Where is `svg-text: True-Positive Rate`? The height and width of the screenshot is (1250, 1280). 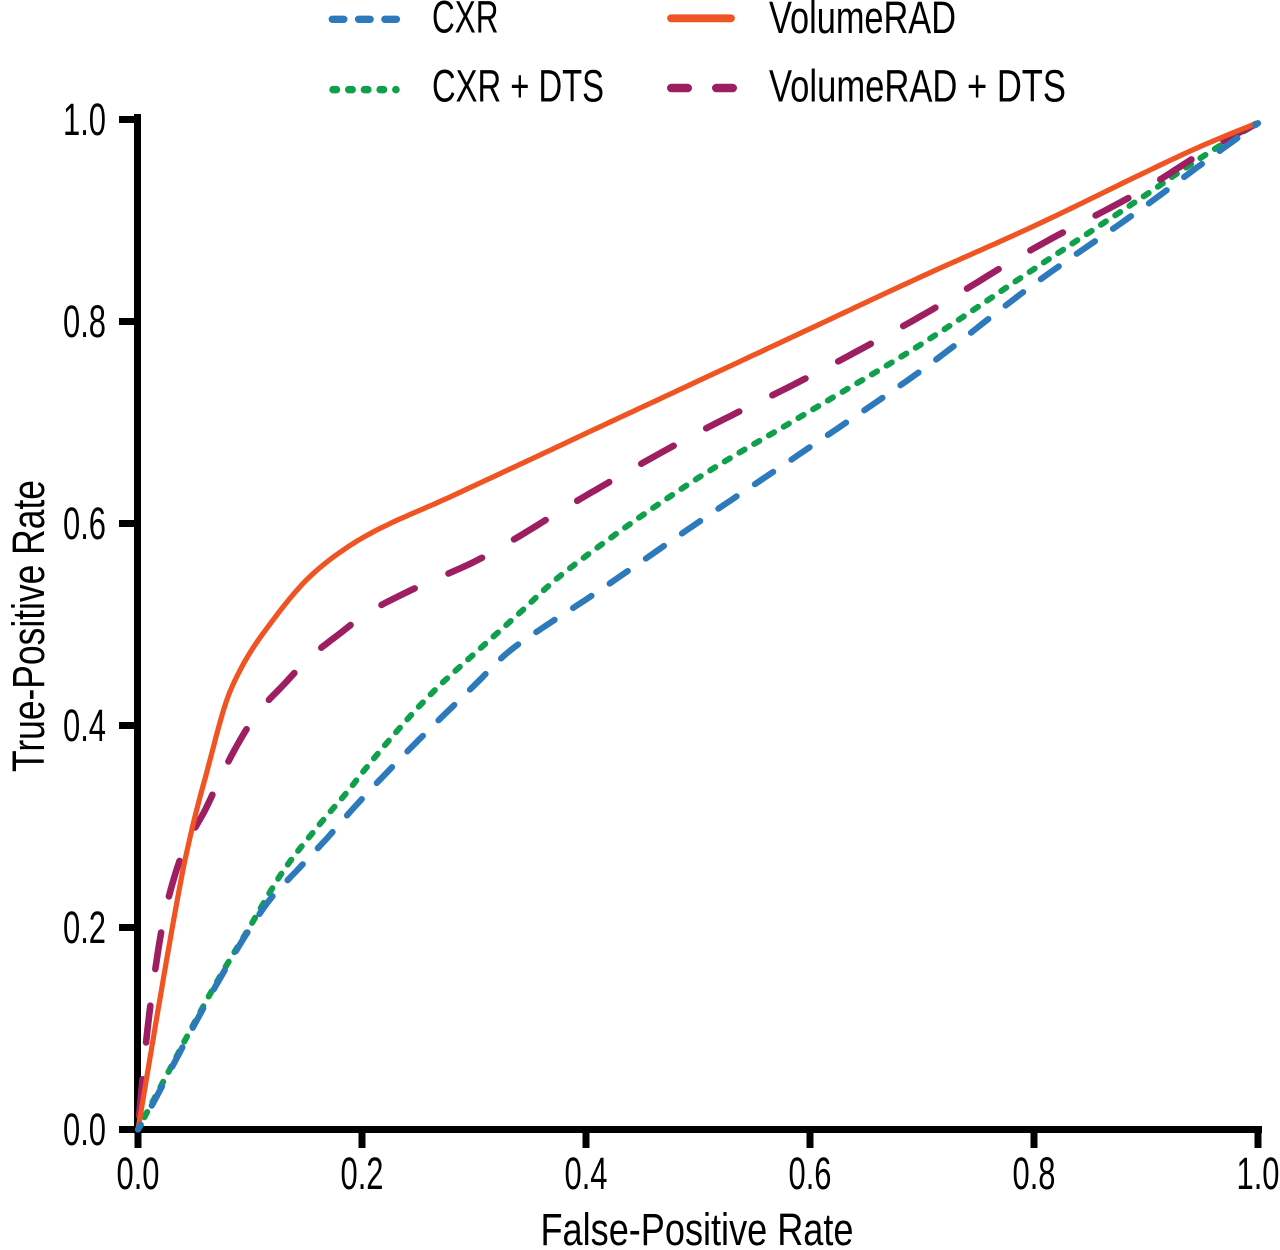 svg-text: True-Positive Rate is located at coordinates (28, 626).